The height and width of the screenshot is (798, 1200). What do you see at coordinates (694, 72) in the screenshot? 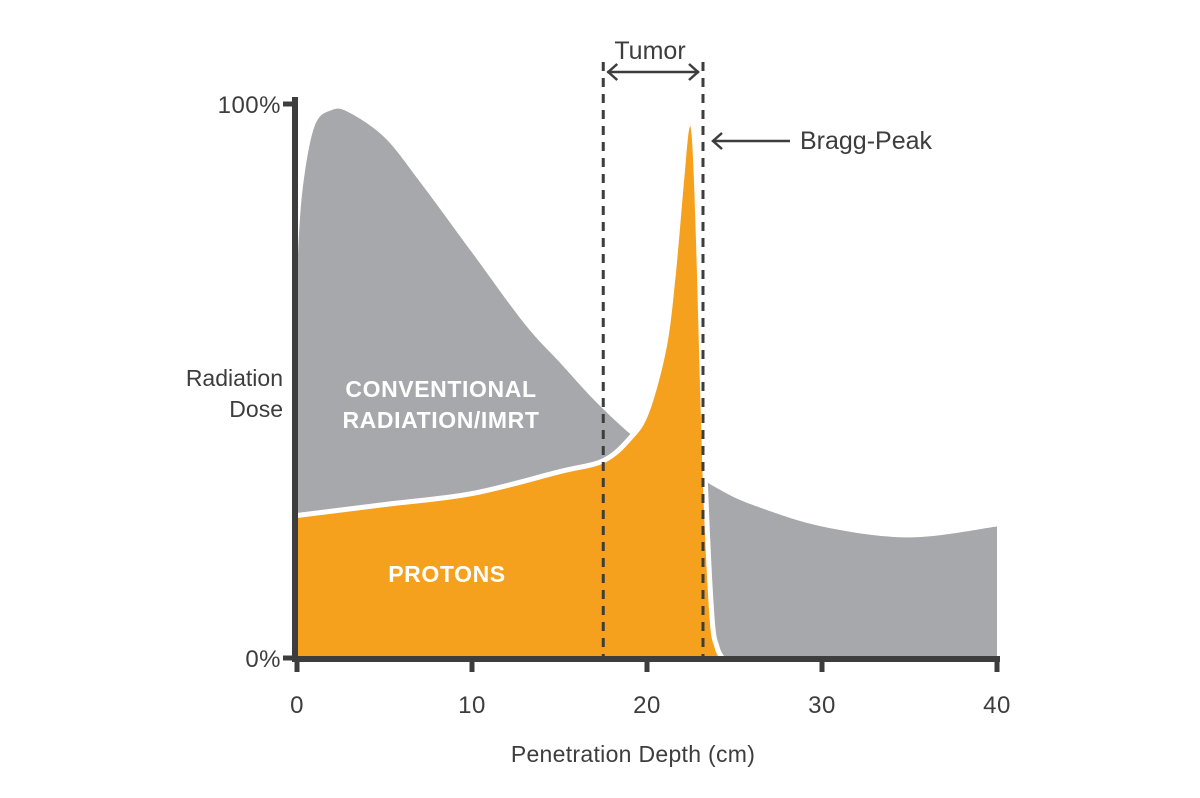
I see `tumor-arrow-right-head` at bounding box center [694, 72].